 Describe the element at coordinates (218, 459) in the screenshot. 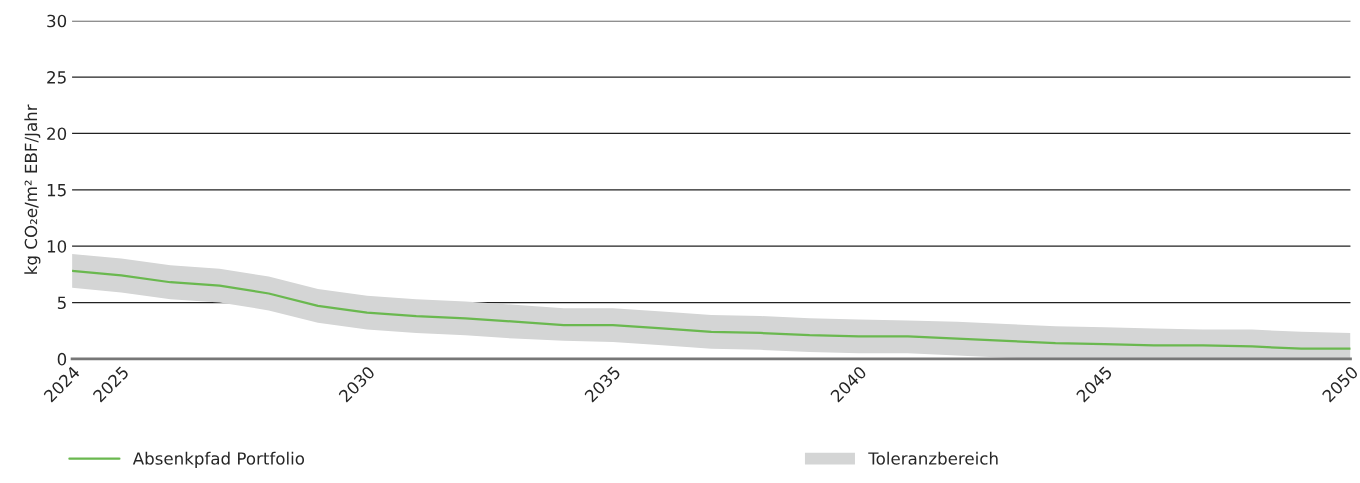

I see `legend-label: Absenkpfad Portfolio` at that location.